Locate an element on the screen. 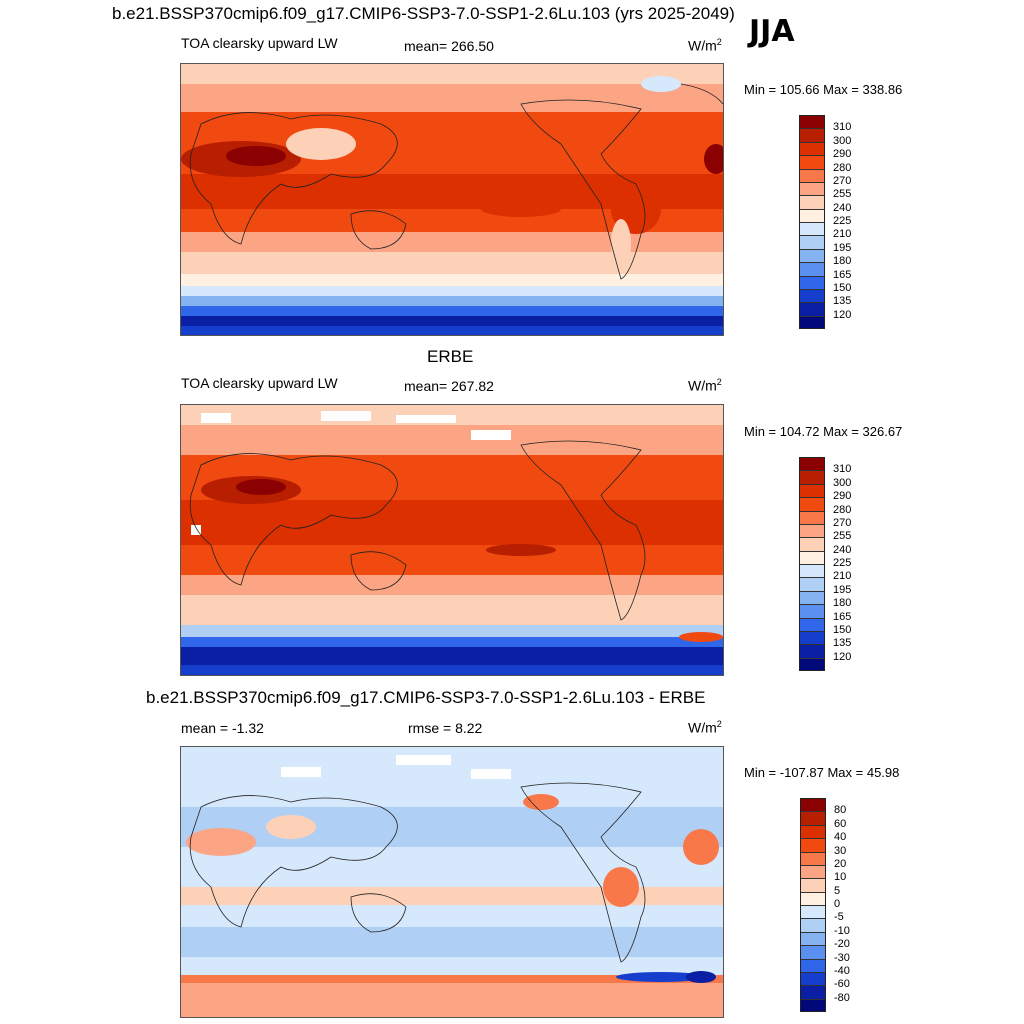 The image size is (1024, 1024). panel1-map-svg is located at coordinates (452, 199).